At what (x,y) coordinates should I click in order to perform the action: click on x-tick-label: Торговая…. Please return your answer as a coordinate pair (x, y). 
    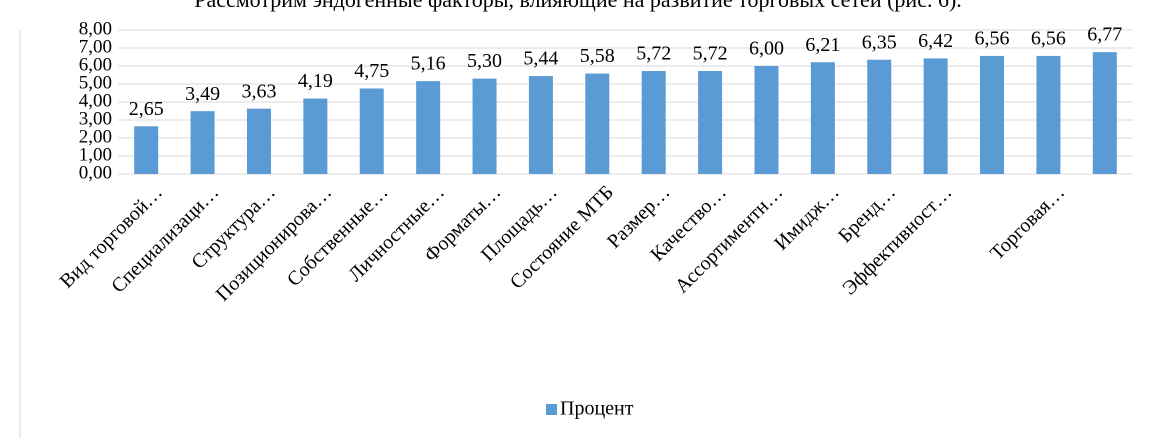
    Looking at the image, I should click on (1027, 222).